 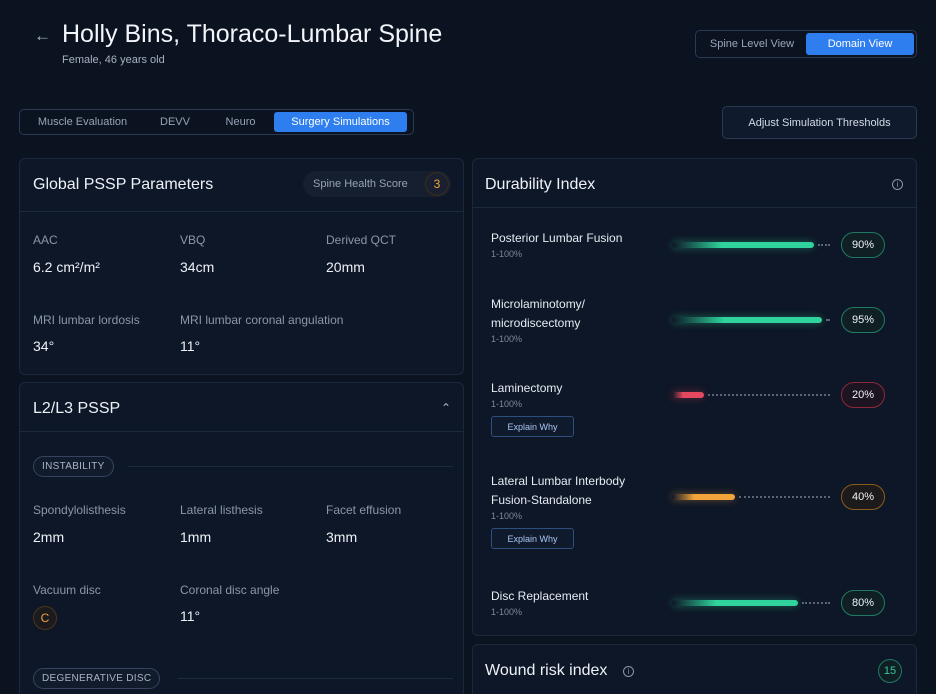 What do you see at coordinates (262, 320) in the screenshot?
I see `param-label: MRI lumbar coronal angulation` at bounding box center [262, 320].